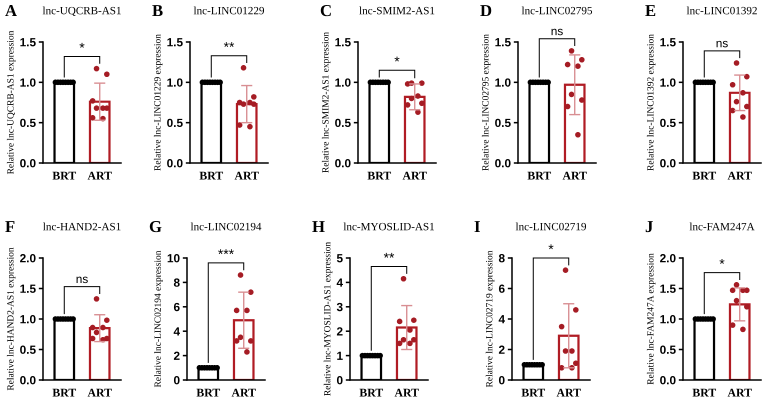  Describe the element at coordinates (557, 10) in the screenshot. I see `chart-title: lnc-LINC02795` at that location.